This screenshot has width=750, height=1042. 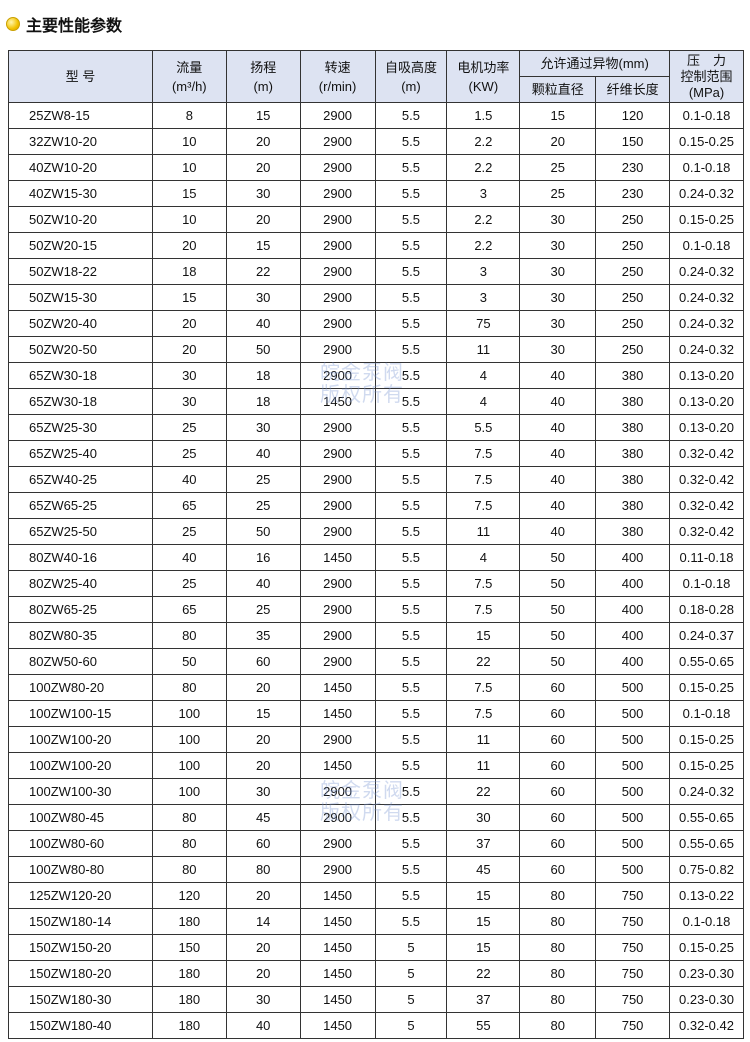 What do you see at coordinates (189, 375) in the screenshot?
I see `cell-flow: 30` at bounding box center [189, 375].